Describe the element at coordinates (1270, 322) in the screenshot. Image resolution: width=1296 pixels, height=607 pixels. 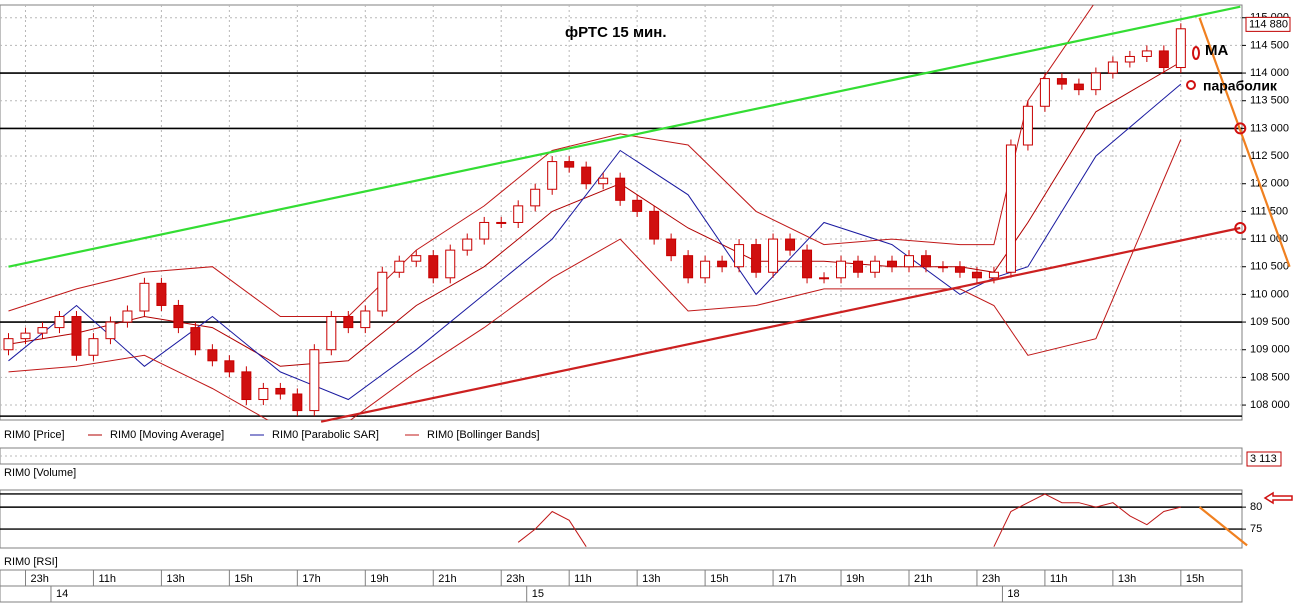
I see `y-tick-label: 109 500` at that location.